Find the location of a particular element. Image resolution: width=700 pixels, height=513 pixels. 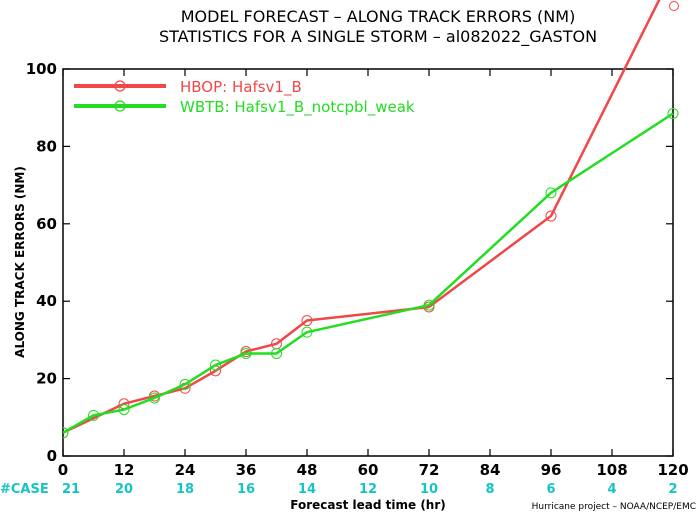

case-header: #CASE is located at coordinates (24, 489).